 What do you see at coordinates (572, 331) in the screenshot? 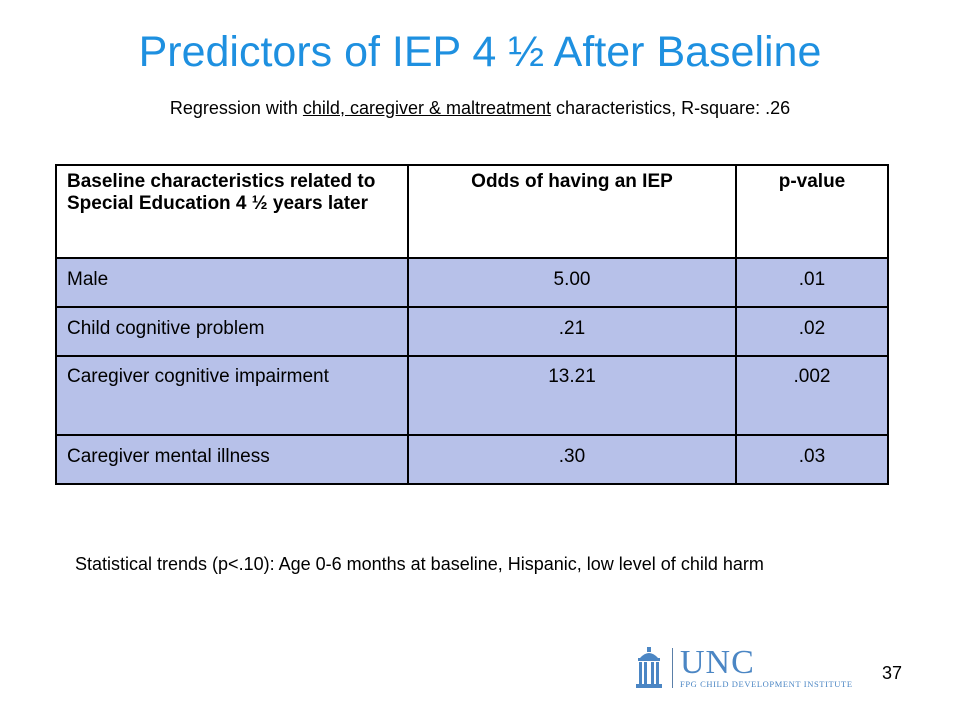
I see `row-odds: .21` at bounding box center [572, 331].